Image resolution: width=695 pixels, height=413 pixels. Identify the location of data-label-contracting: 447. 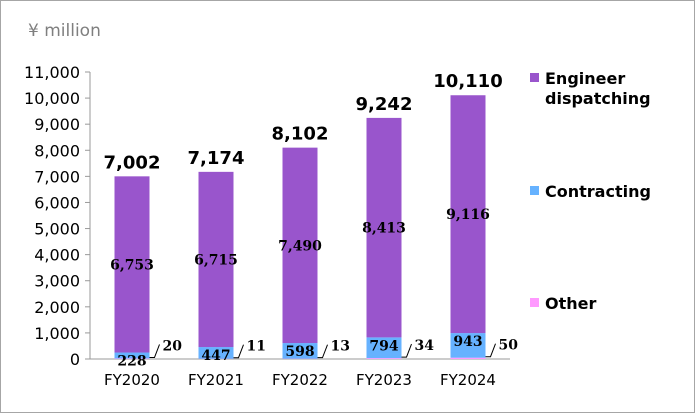
(215, 356).